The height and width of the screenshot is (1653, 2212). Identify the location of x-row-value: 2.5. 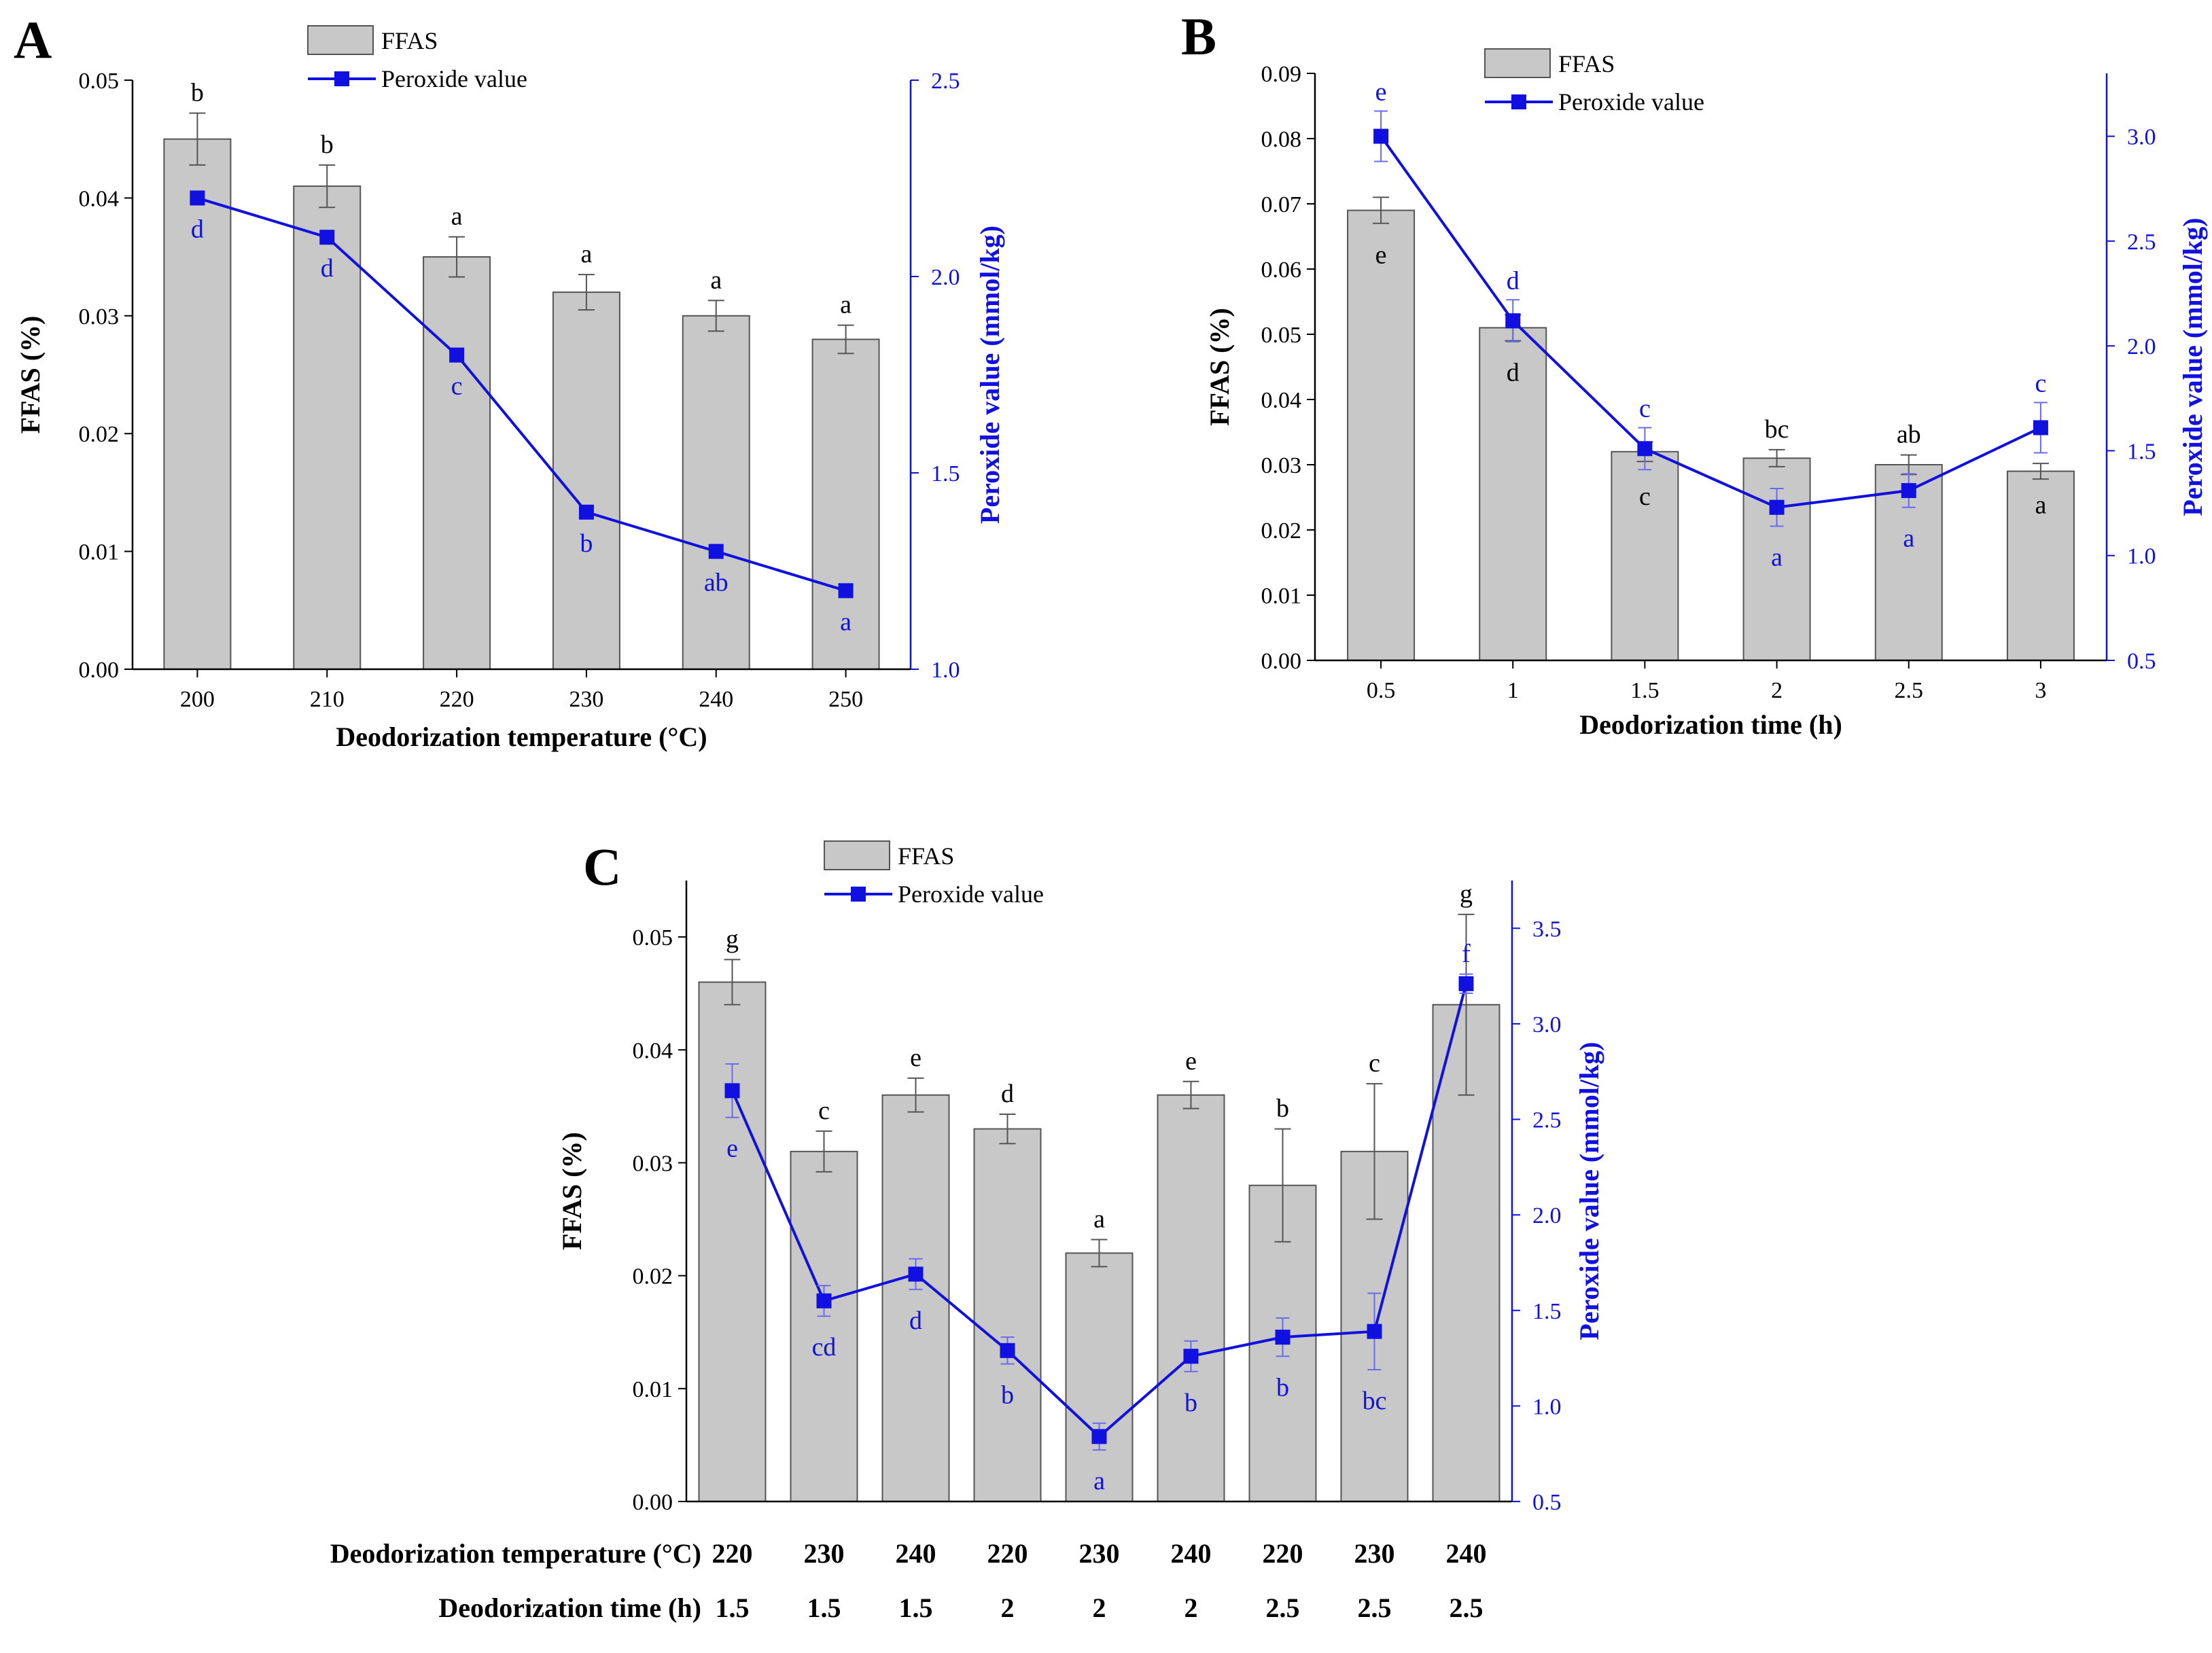
(1283, 1608).